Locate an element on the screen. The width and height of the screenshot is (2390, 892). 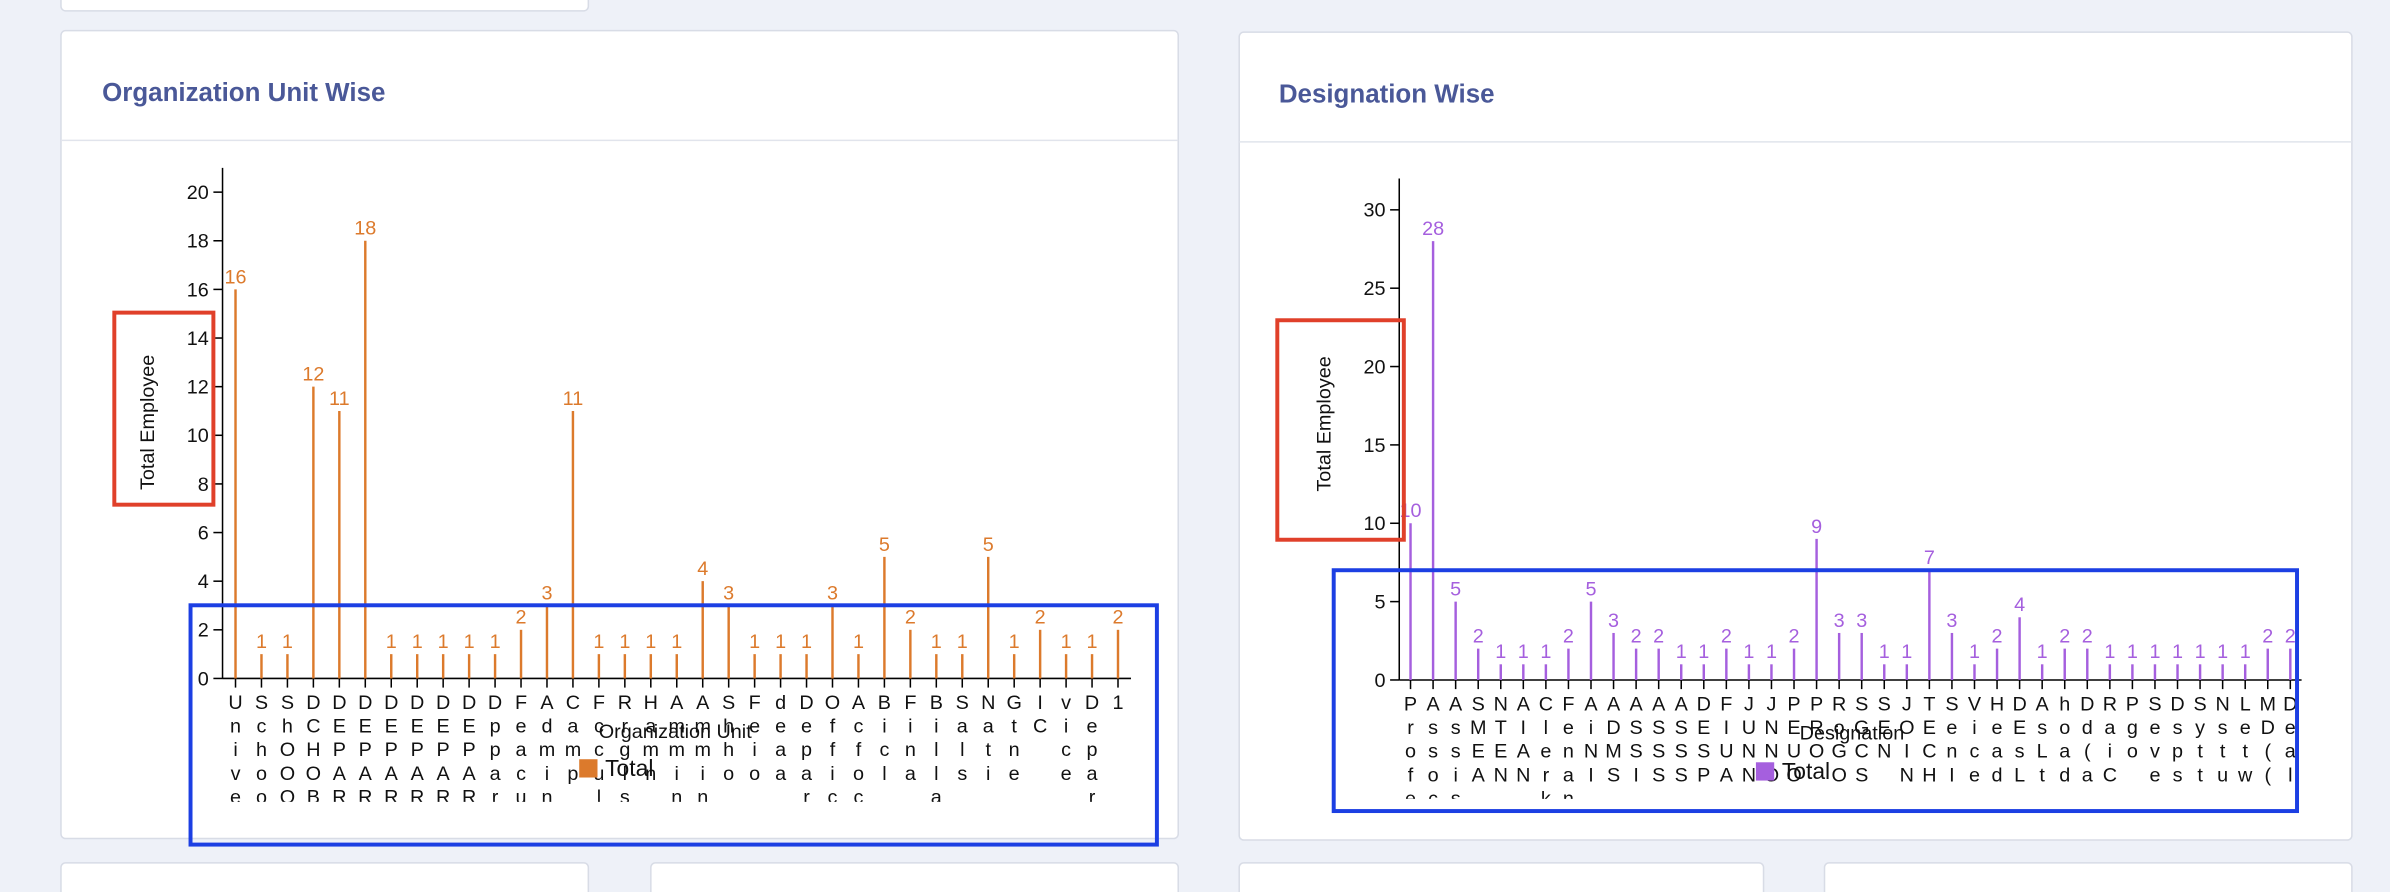
x-axis-title: Designation is located at coordinates (1852, 733).